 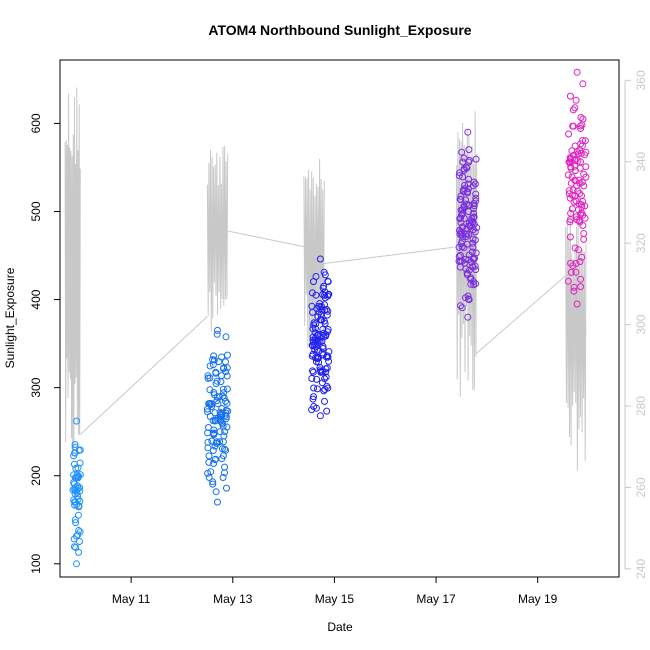 I want to click on x-tick-label: May 15, so click(x=335, y=599).